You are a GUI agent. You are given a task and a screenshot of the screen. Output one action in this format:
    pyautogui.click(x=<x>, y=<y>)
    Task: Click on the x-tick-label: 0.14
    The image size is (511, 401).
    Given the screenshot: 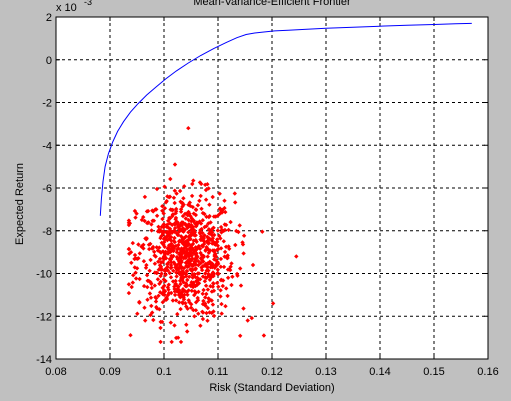 What is the action you would take?
    pyautogui.click(x=379, y=372)
    